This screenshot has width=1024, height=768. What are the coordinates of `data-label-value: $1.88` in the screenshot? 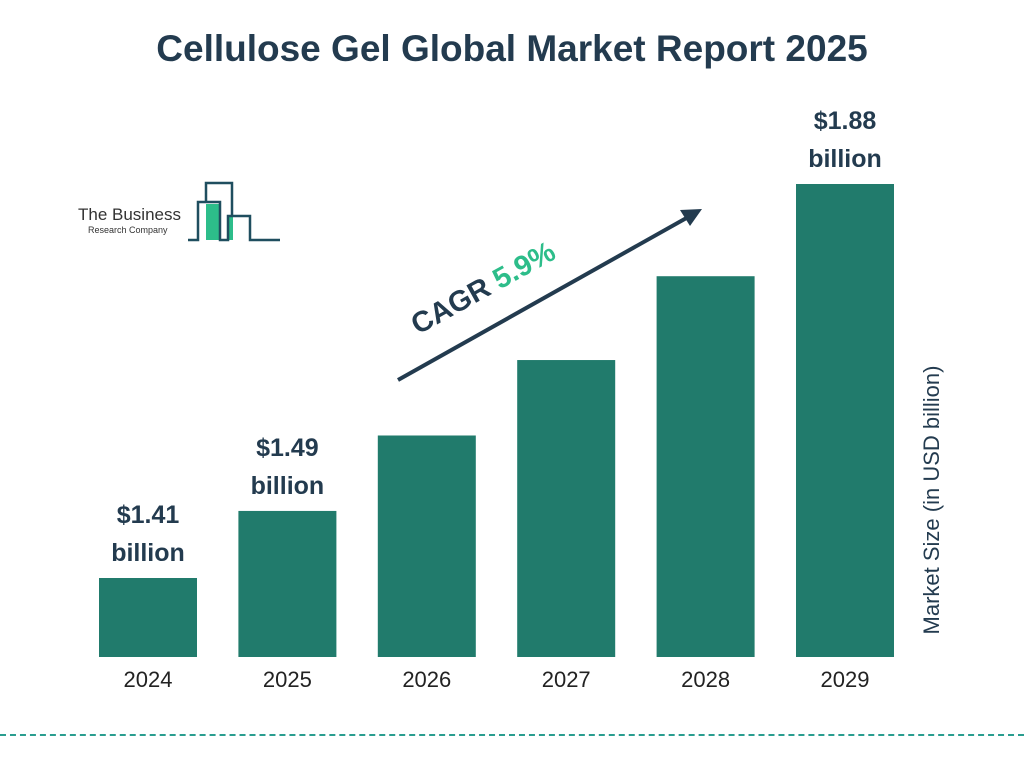 It's located at (845, 121).